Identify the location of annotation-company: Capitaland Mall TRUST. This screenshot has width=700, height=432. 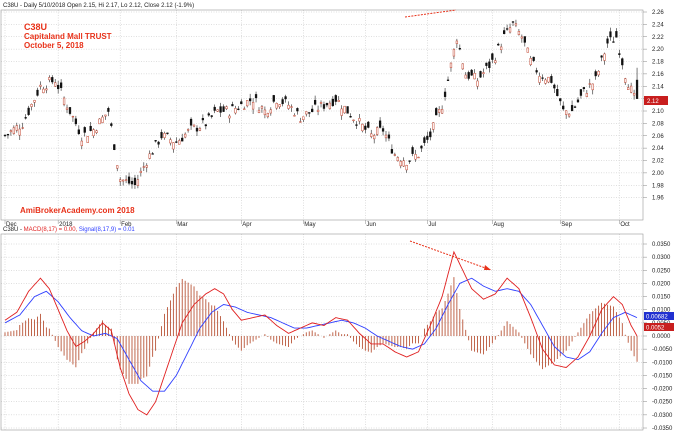
(68, 36).